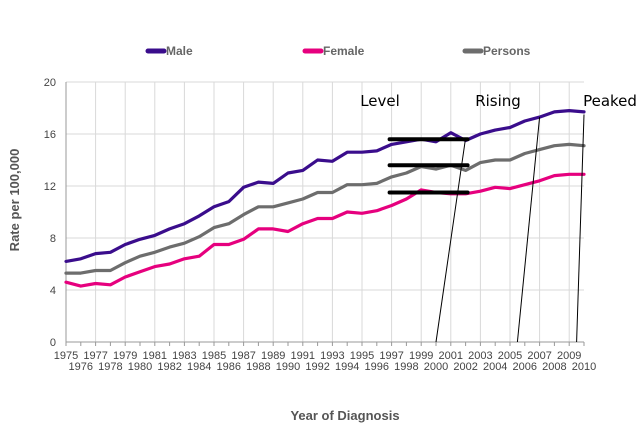 The height and width of the screenshot is (438, 640). I want to click on y-tick-label: 20, so click(50, 83).